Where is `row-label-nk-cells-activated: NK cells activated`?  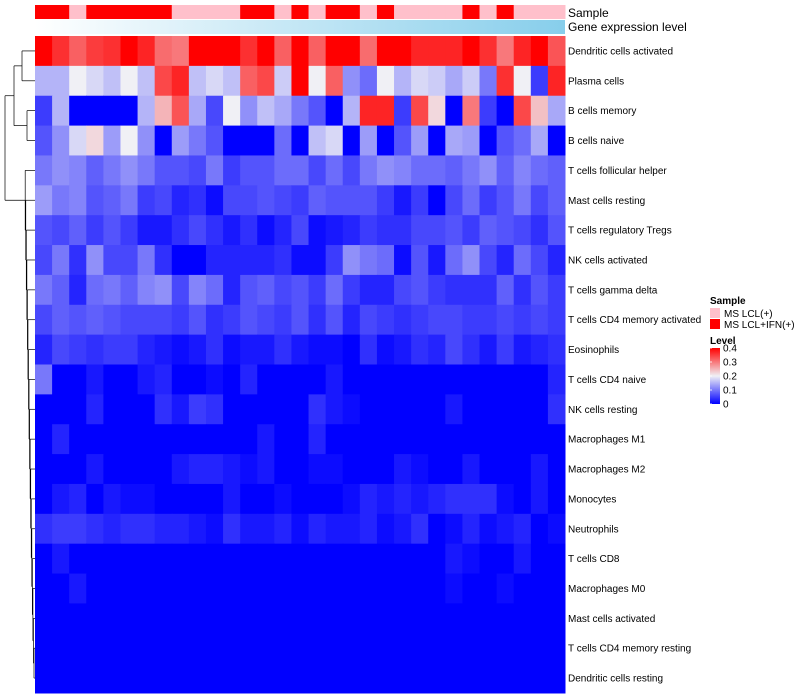
row-label-nk-cells-activated: NK cells activated is located at coordinates (607, 260).